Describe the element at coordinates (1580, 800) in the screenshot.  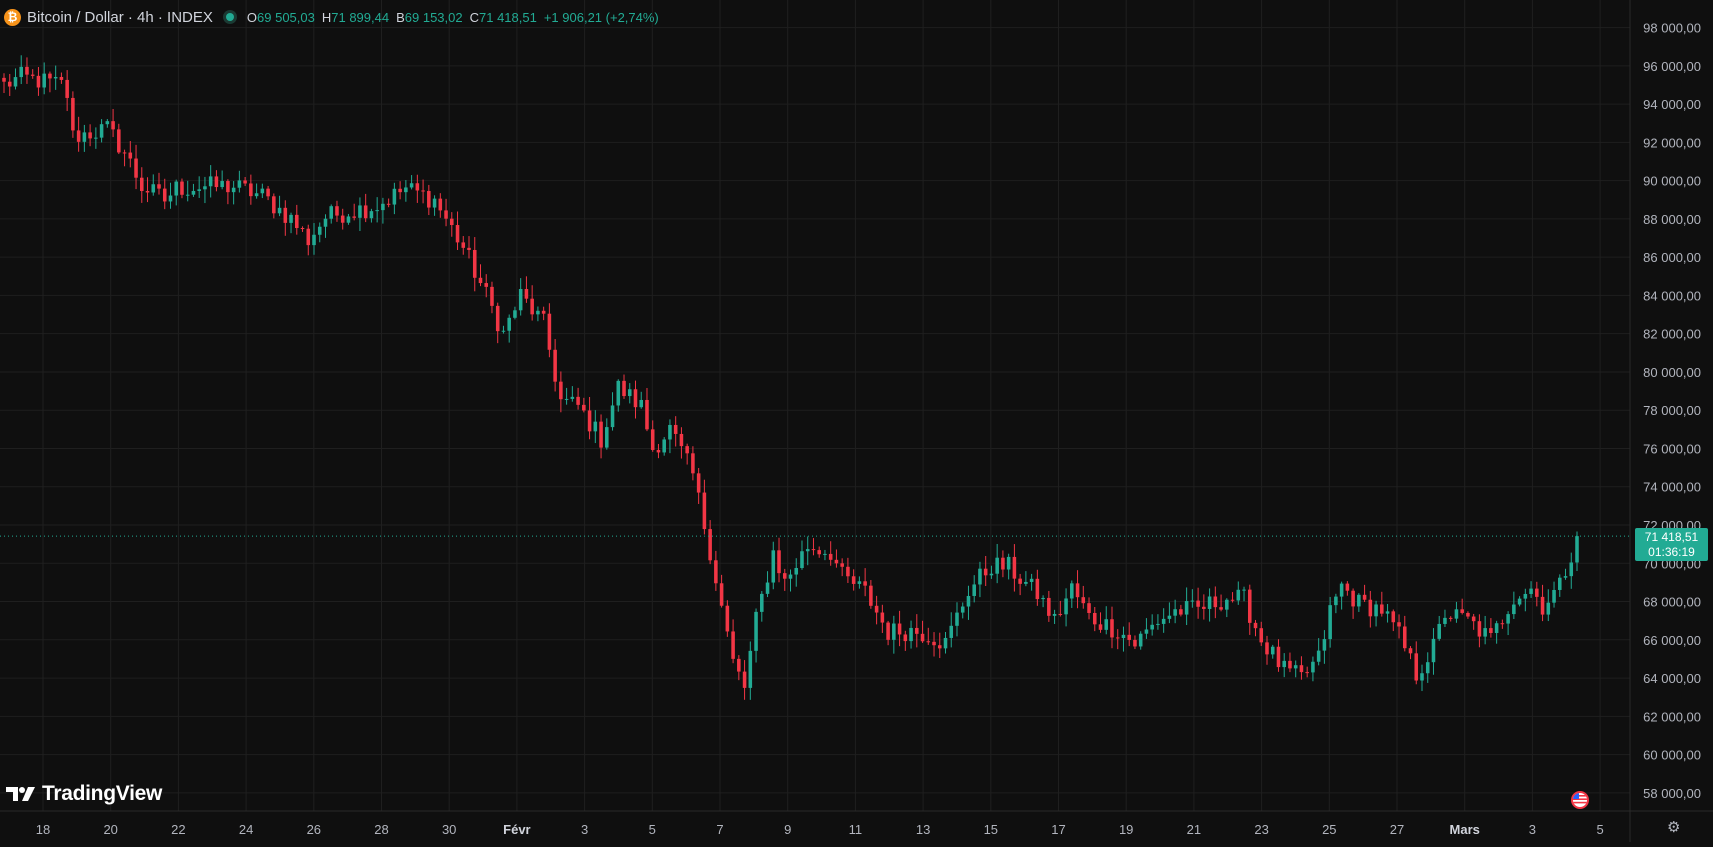
I see `us-flag-icon` at that location.